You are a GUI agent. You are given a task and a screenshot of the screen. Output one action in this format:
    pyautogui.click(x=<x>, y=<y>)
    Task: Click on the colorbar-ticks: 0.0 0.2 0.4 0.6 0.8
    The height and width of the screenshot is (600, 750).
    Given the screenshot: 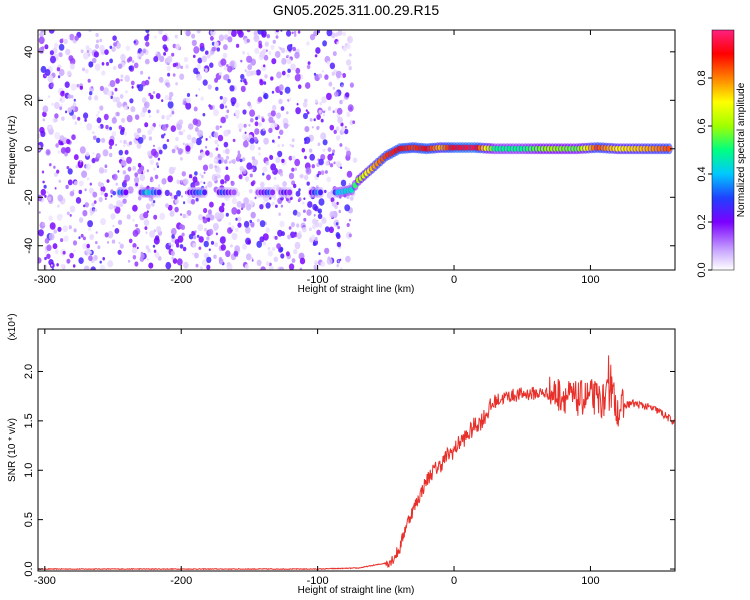 What is the action you would take?
    pyautogui.click(x=704, y=174)
    